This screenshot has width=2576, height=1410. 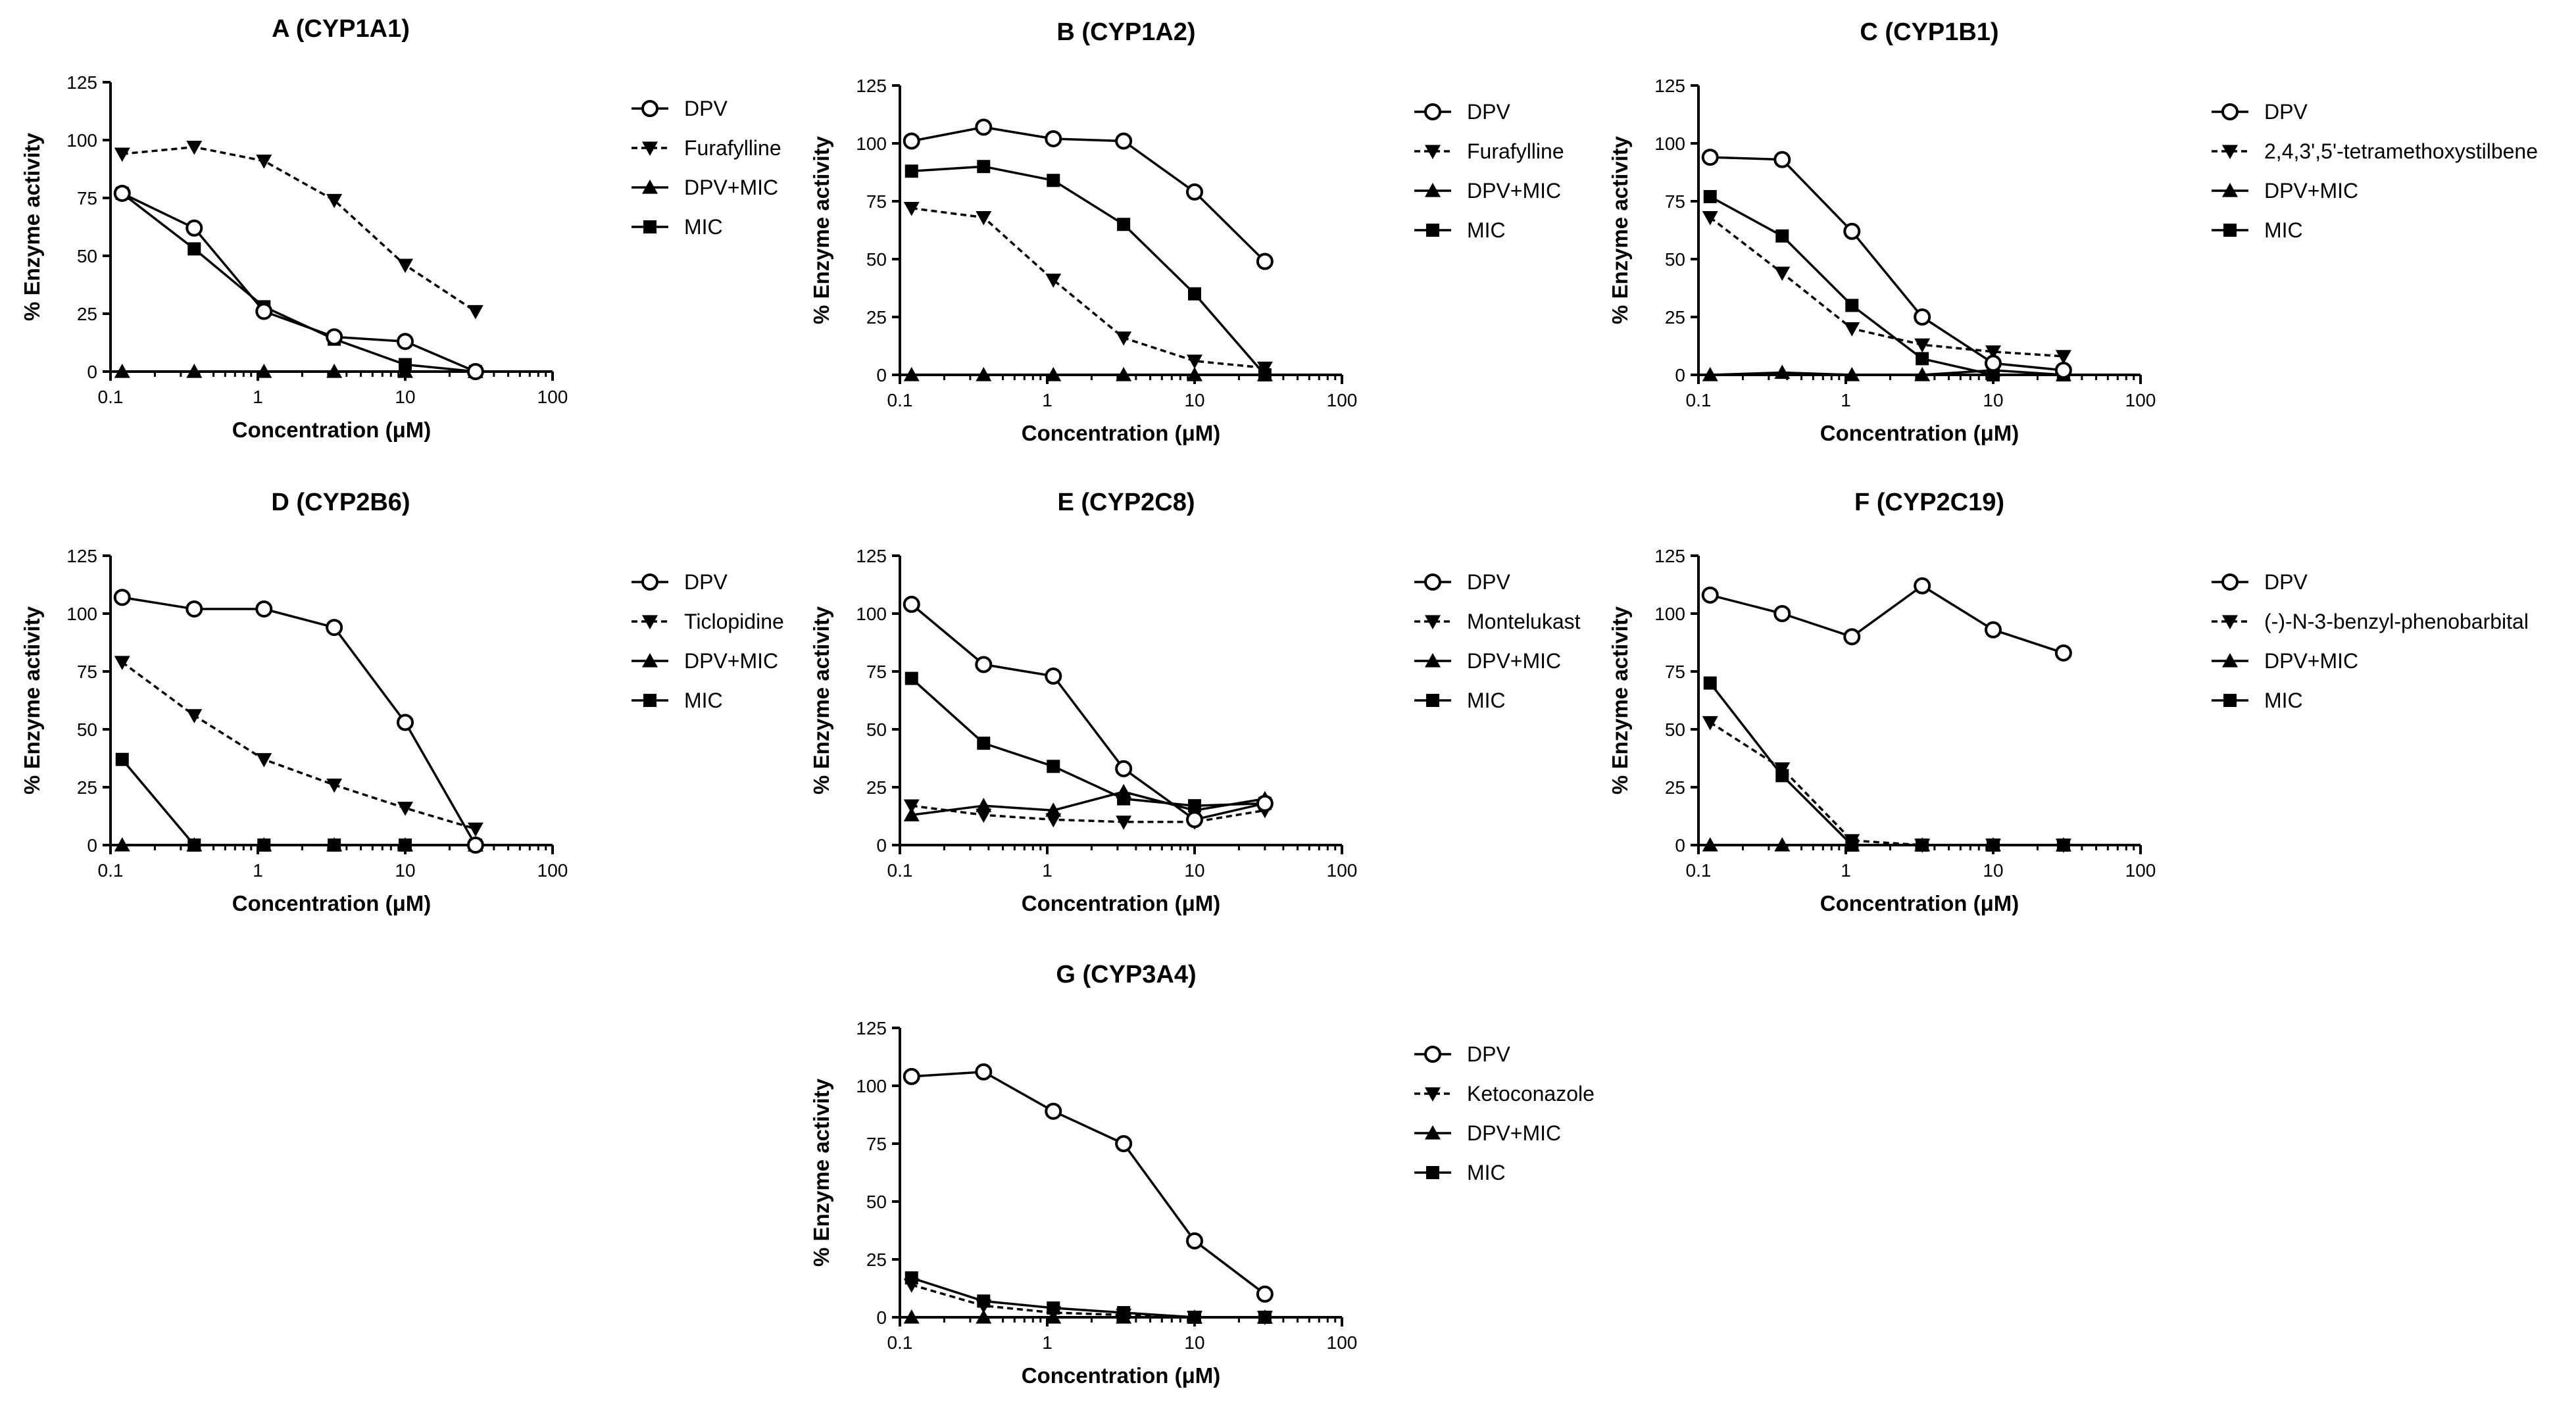 What do you see at coordinates (1669, 614) in the screenshot?
I see `y-tick-label: 100` at bounding box center [1669, 614].